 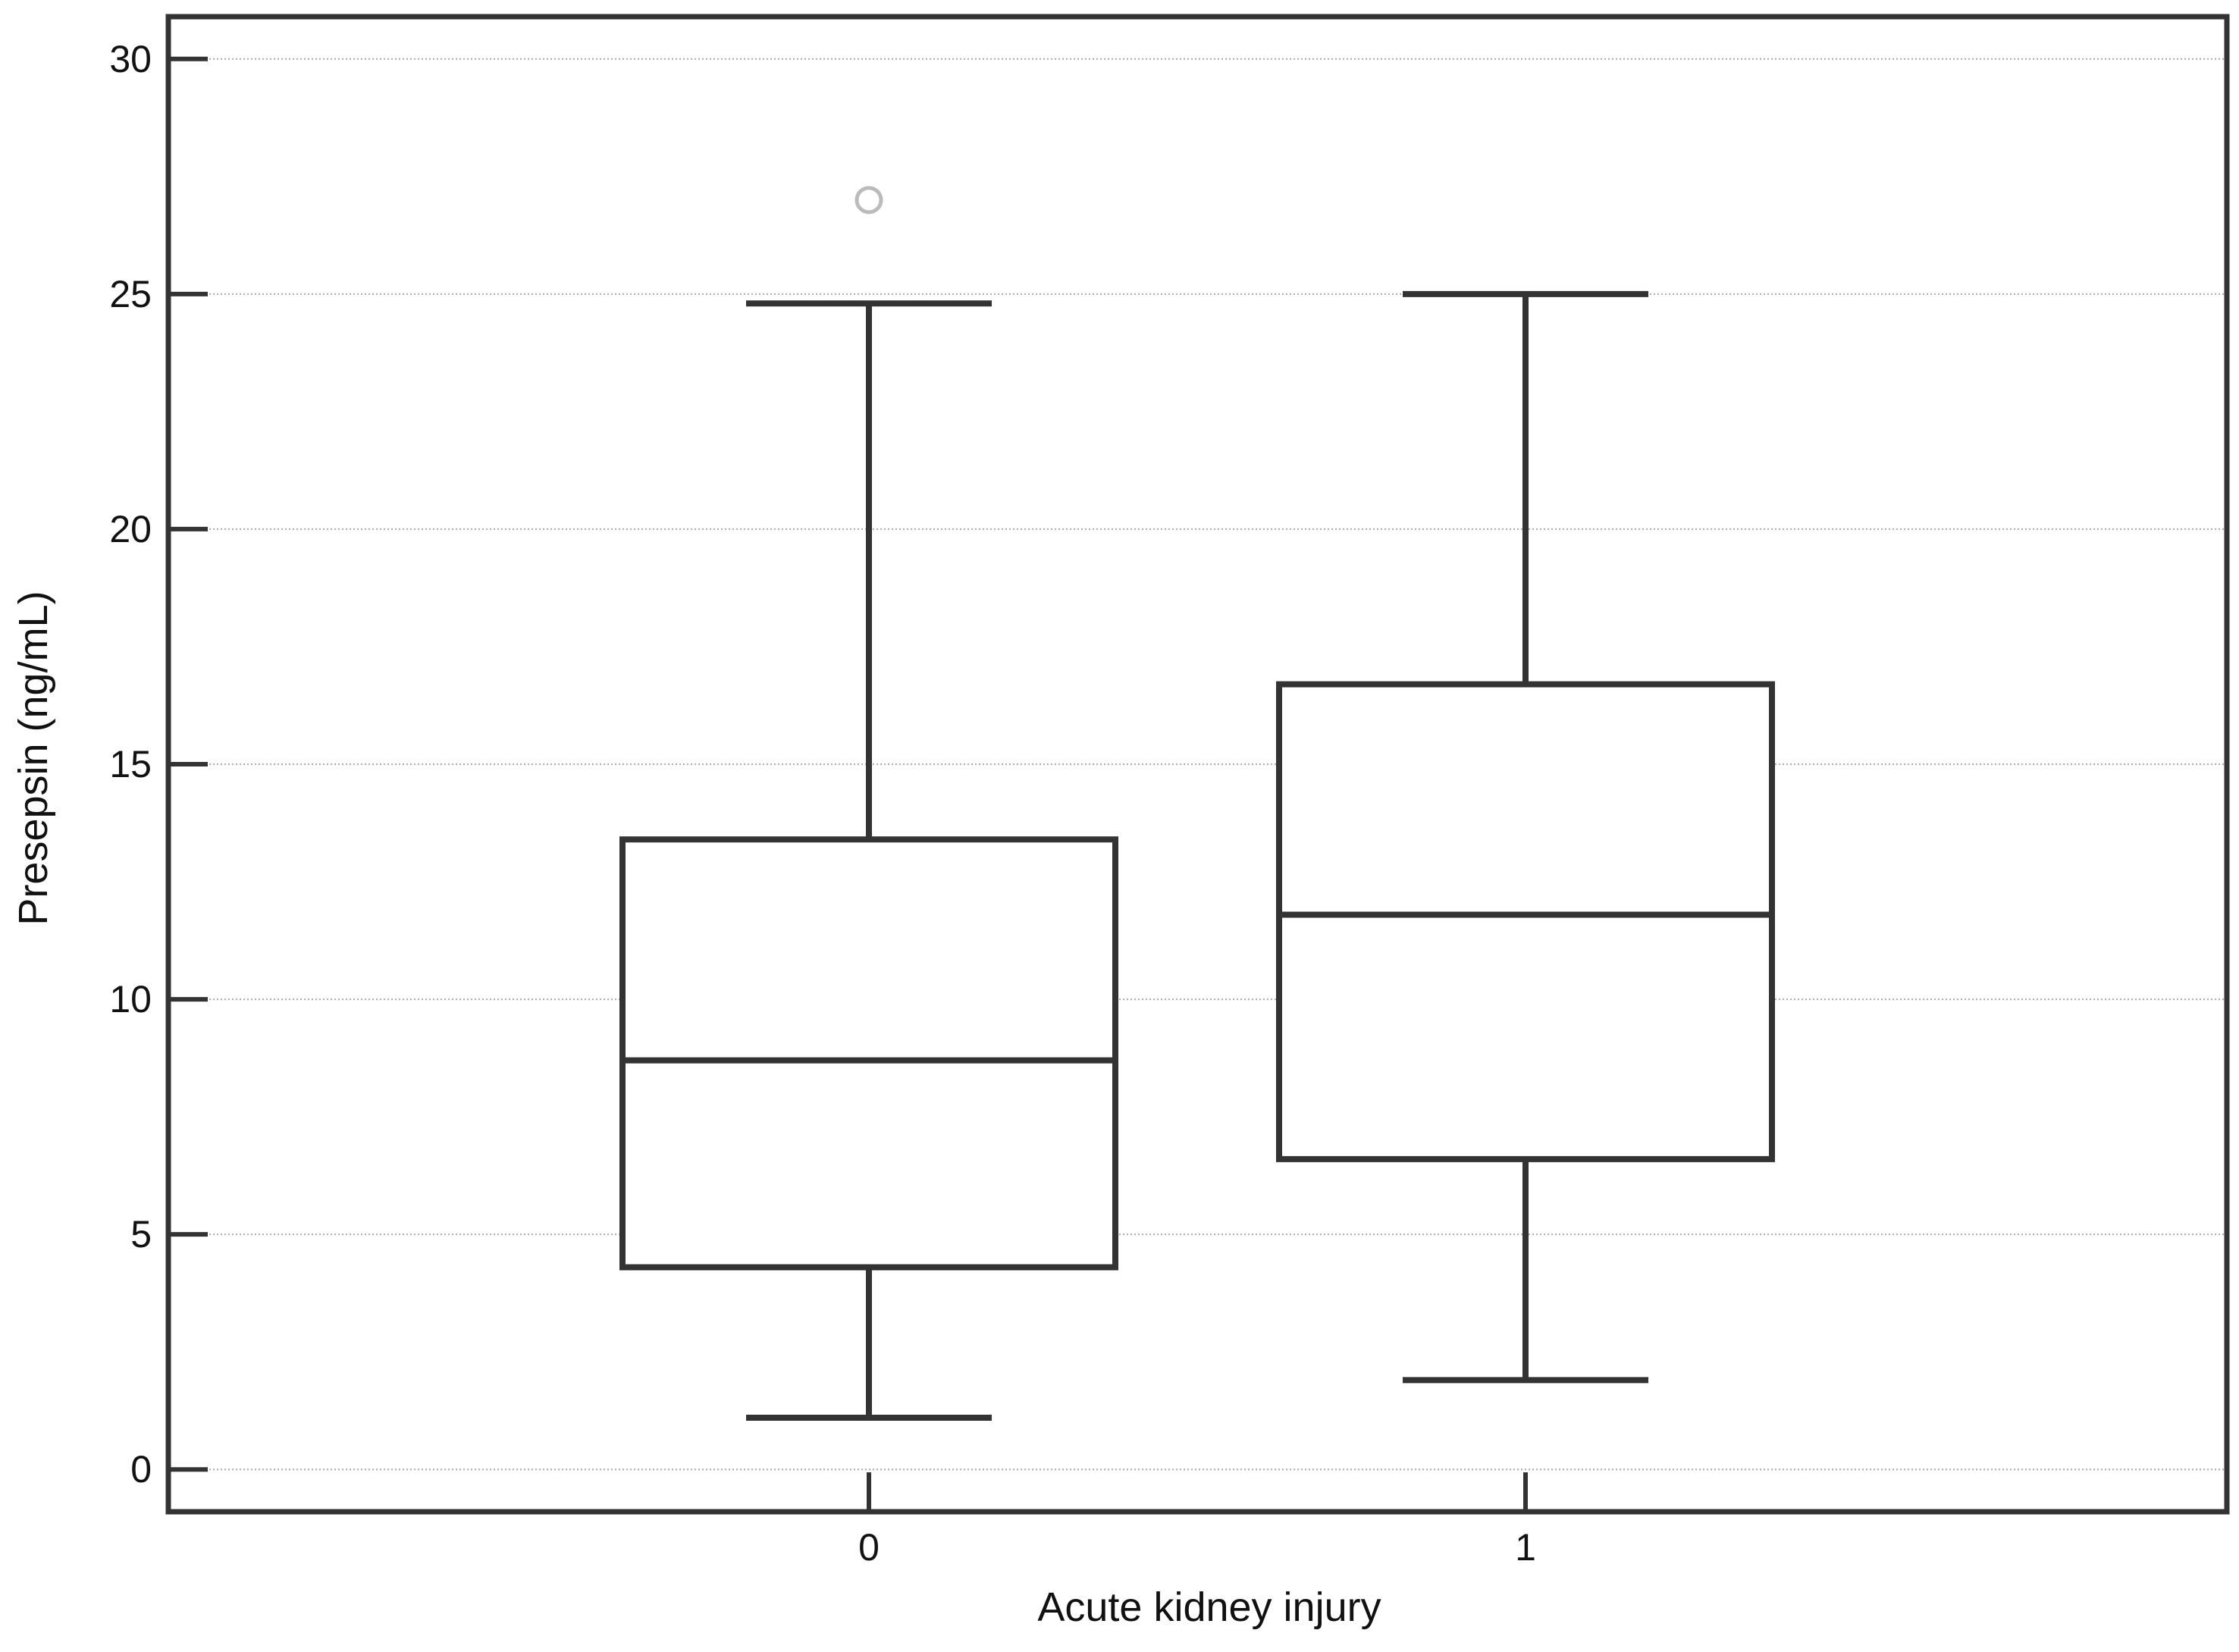 I want to click on y-tick-label: 15, so click(x=130, y=764).